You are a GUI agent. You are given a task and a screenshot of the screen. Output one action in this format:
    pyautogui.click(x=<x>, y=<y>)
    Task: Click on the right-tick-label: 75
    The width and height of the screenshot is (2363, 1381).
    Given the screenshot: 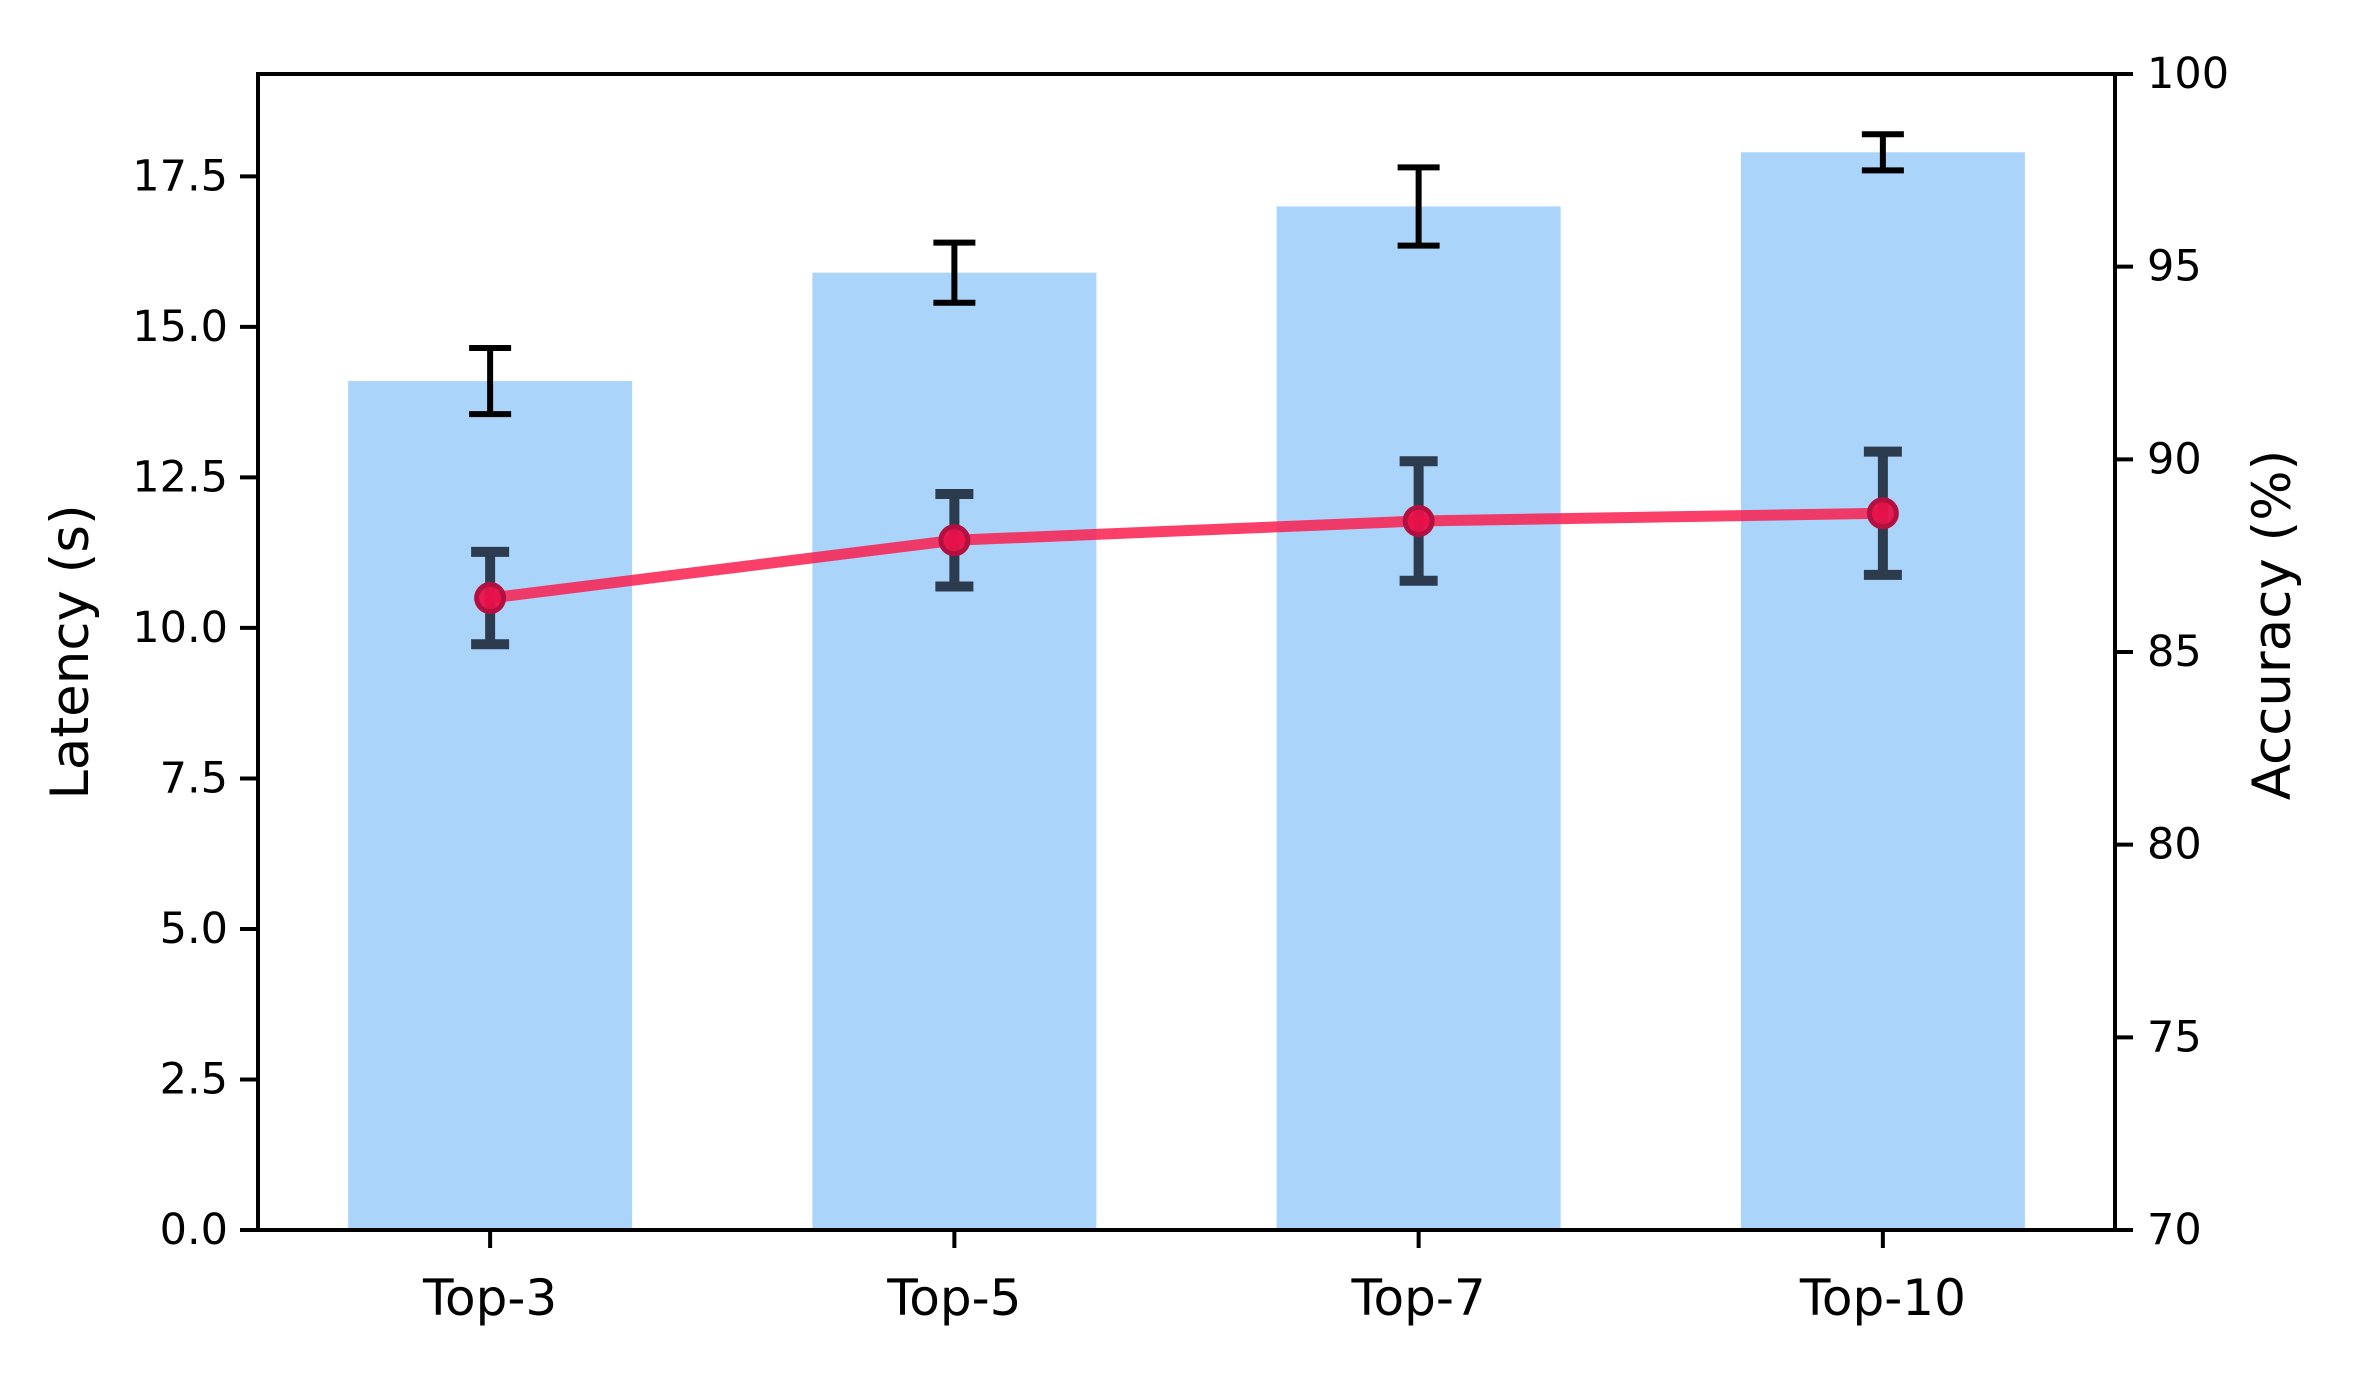 What is the action you would take?
    pyautogui.click(x=2174, y=1037)
    